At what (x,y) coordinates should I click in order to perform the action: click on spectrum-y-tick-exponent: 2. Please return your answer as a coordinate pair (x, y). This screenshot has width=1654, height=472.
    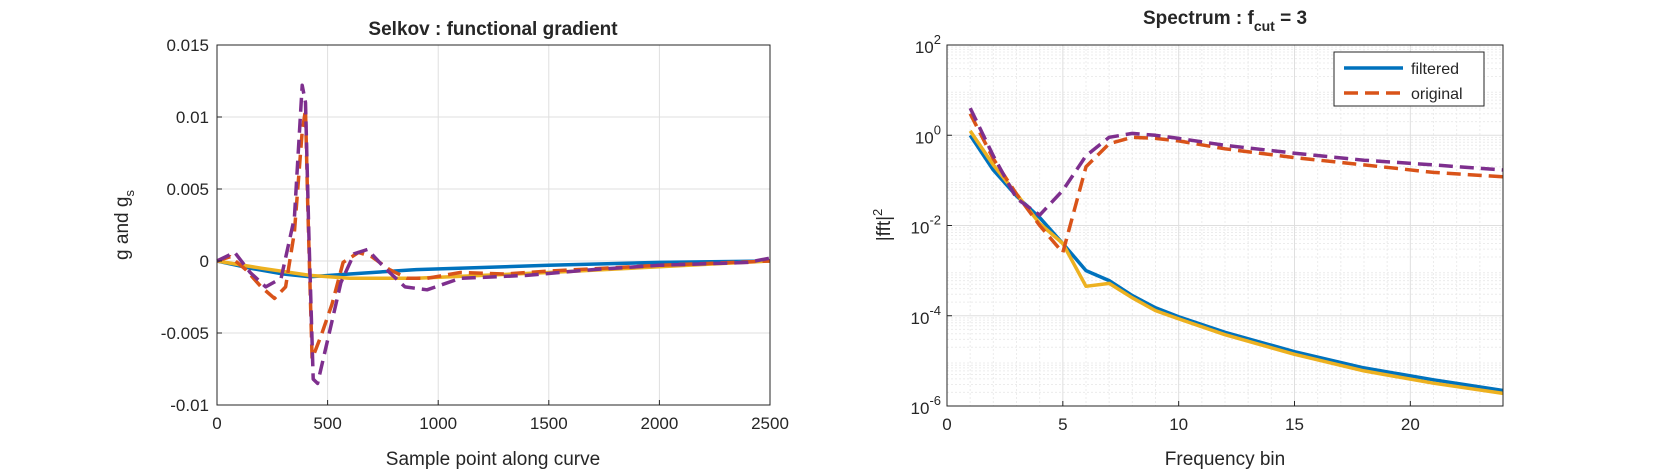
    Looking at the image, I should click on (937, 39).